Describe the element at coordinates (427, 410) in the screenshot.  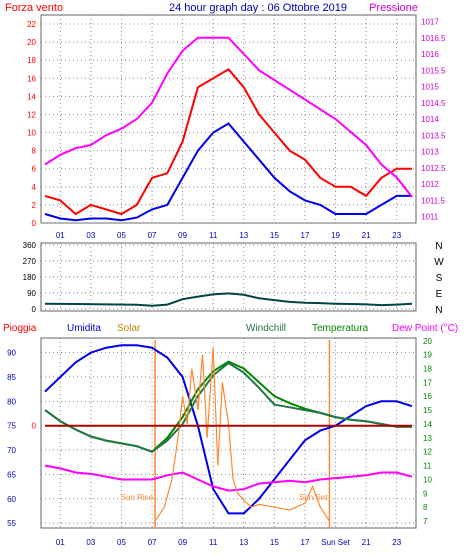
I see `right-tick-label: 15` at that location.